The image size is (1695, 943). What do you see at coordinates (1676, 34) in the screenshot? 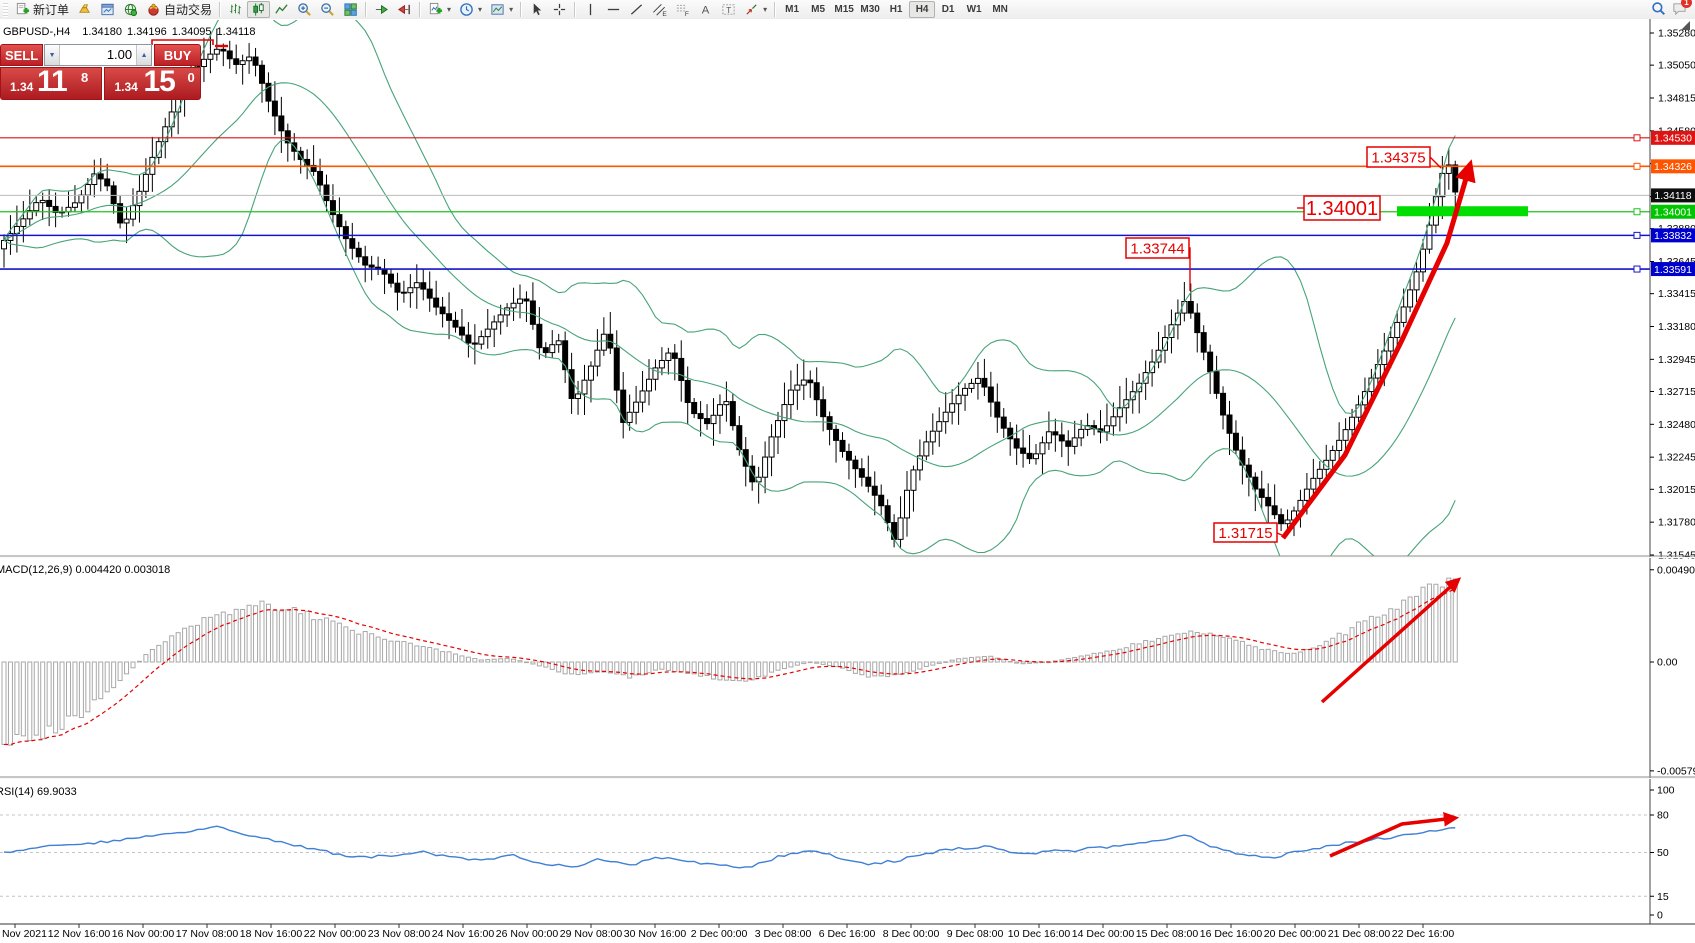
I see `svg-text: 1.35280` at bounding box center [1676, 34].